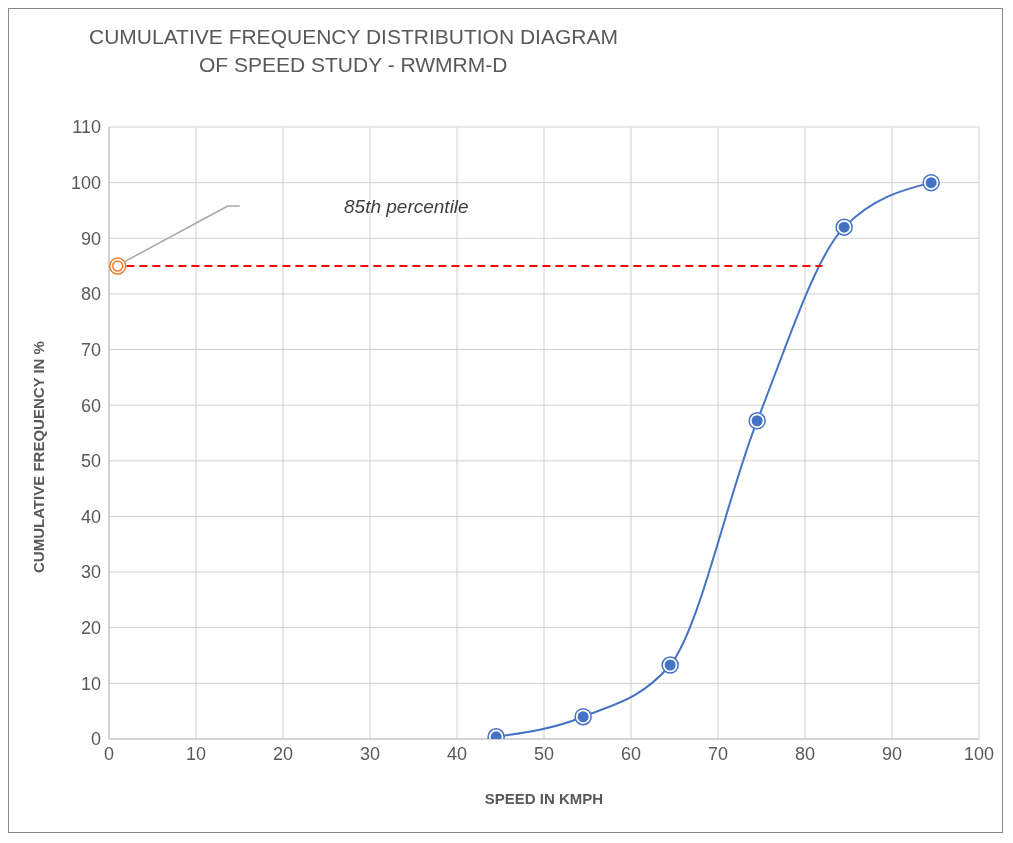  Describe the element at coordinates (892, 753) in the screenshot. I see `x-tick-label: 90` at that location.